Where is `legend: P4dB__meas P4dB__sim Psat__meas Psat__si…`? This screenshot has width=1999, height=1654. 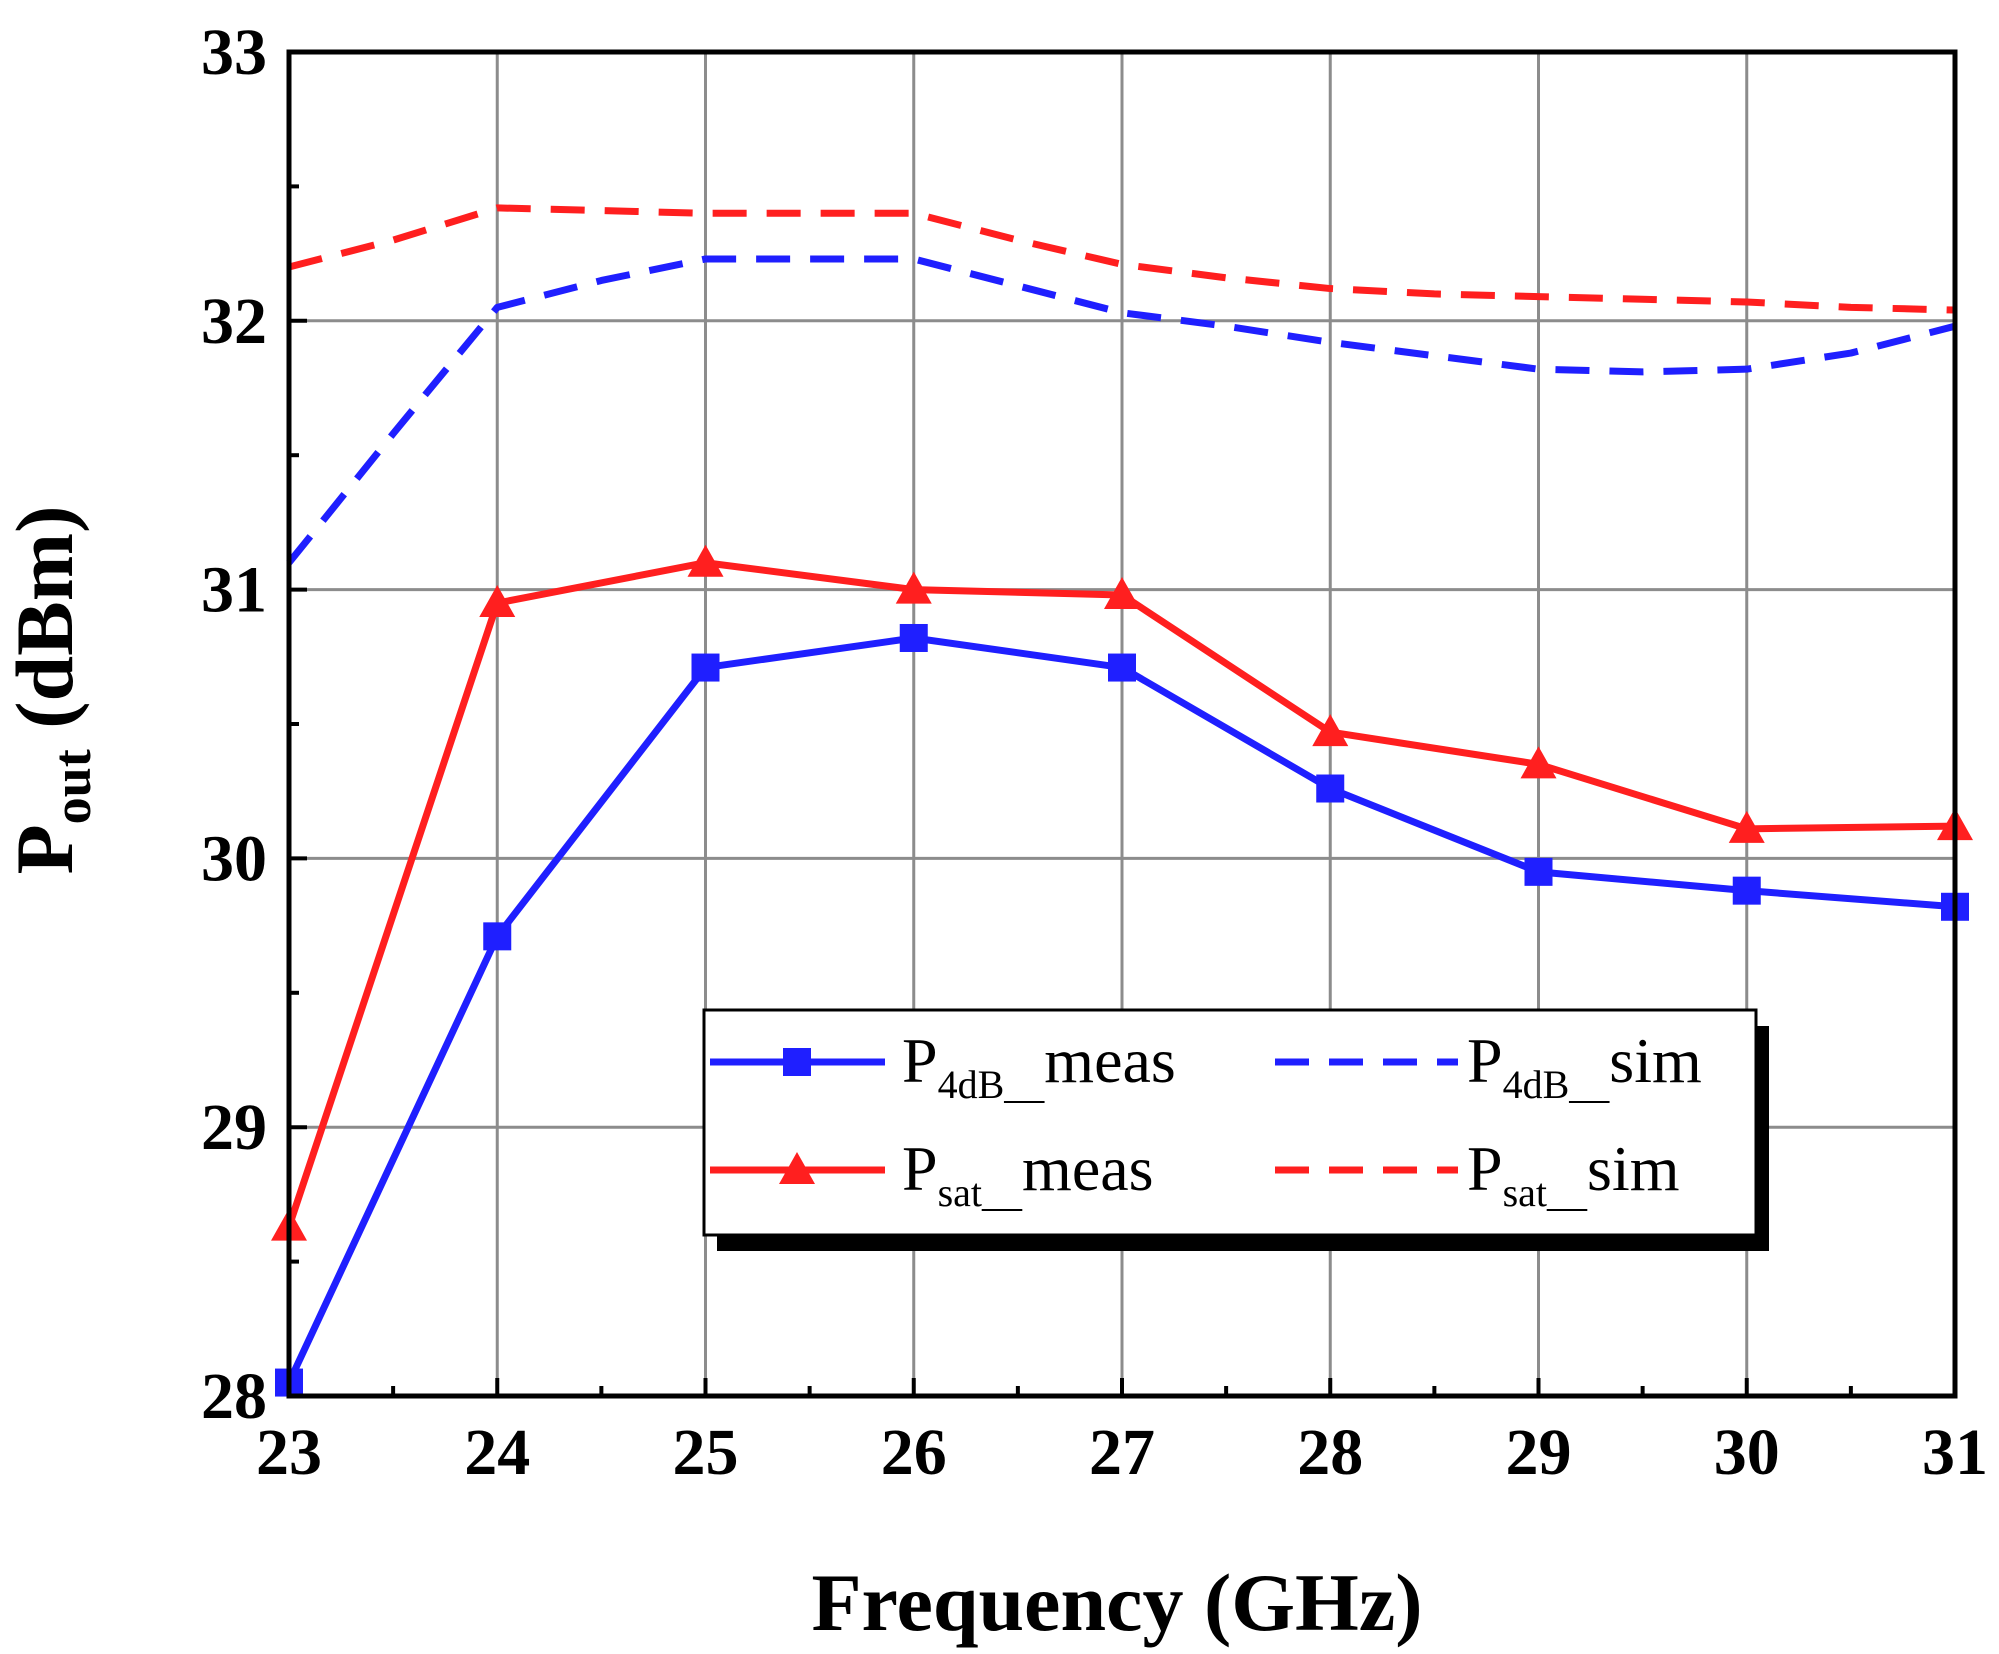 legend: P4dB__meas P4dB__sim Psat__meas Psat__si… is located at coordinates (1235, 1129).